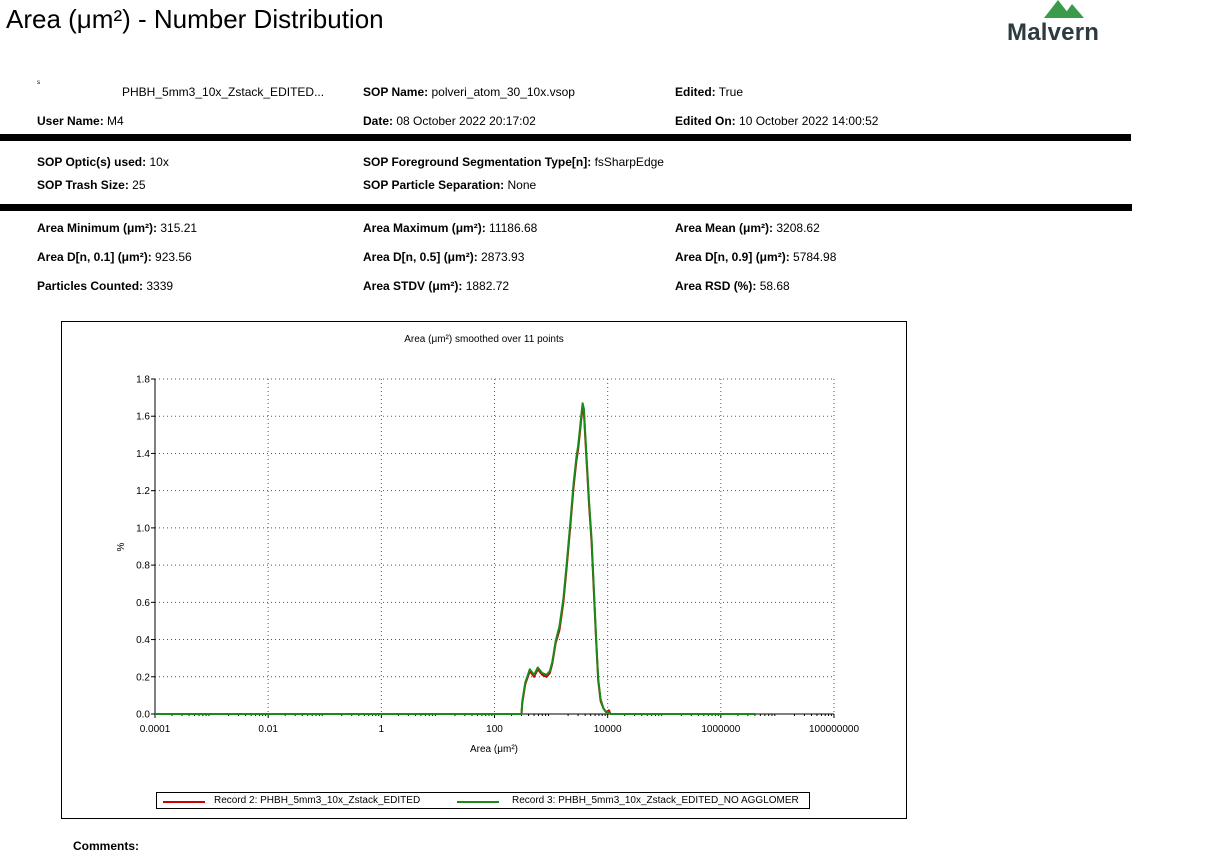  I want to click on logo-text: Malvern, so click(1053, 32).